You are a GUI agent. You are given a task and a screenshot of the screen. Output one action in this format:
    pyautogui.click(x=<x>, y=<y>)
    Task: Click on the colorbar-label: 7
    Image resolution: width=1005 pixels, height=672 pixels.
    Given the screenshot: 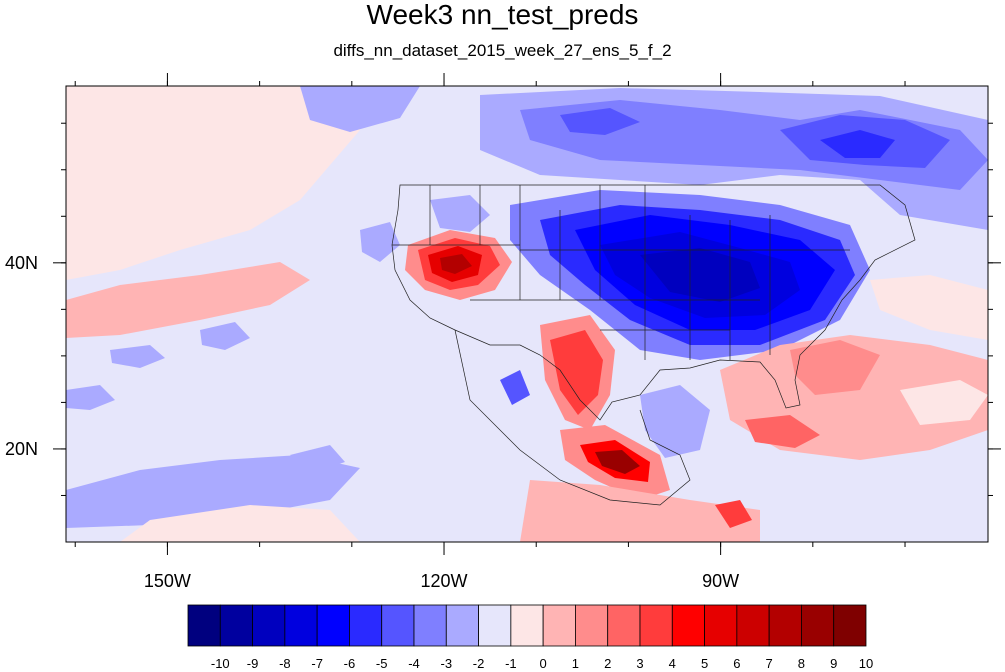 What is the action you would take?
    pyautogui.click(x=769, y=663)
    